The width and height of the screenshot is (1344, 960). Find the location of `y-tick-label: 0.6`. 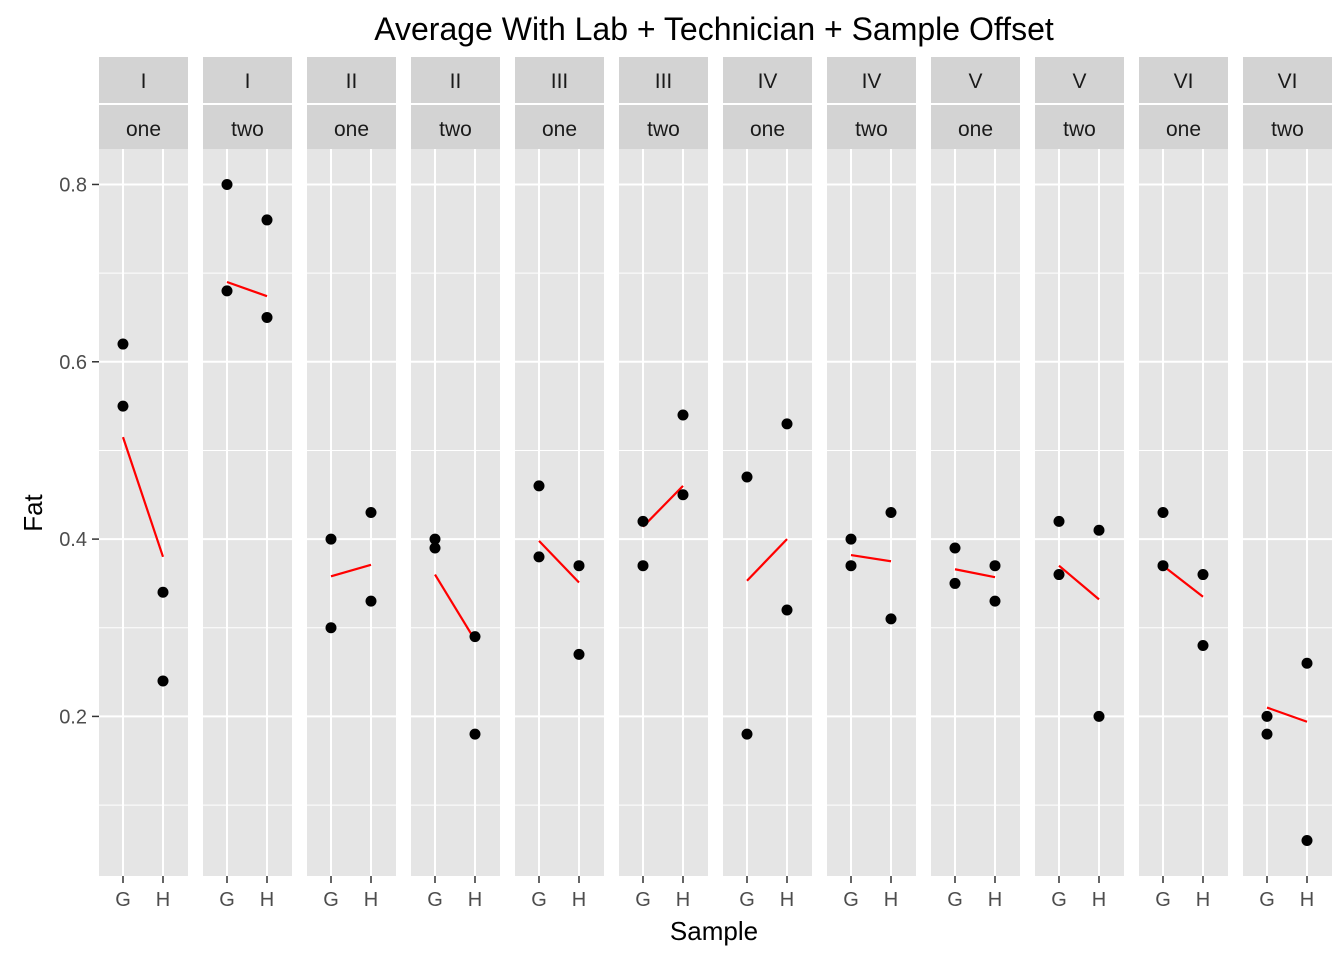

y-tick-label: 0.6 is located at coordinates (73, 363).